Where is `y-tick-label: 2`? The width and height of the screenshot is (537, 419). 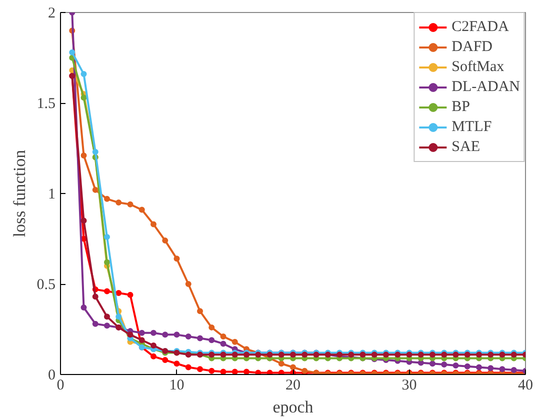
y-tick-label: 2 is located at coordinates (52, 14).